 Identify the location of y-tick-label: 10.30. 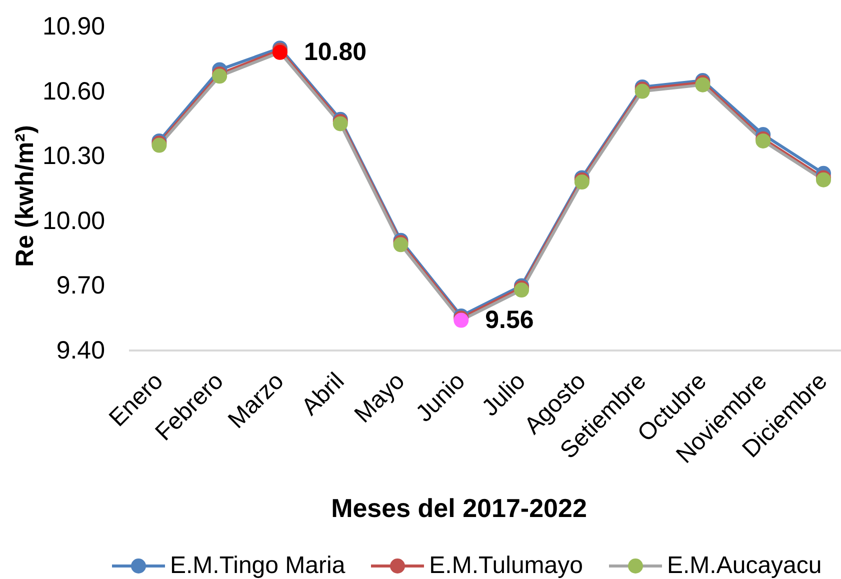
(73, 156).